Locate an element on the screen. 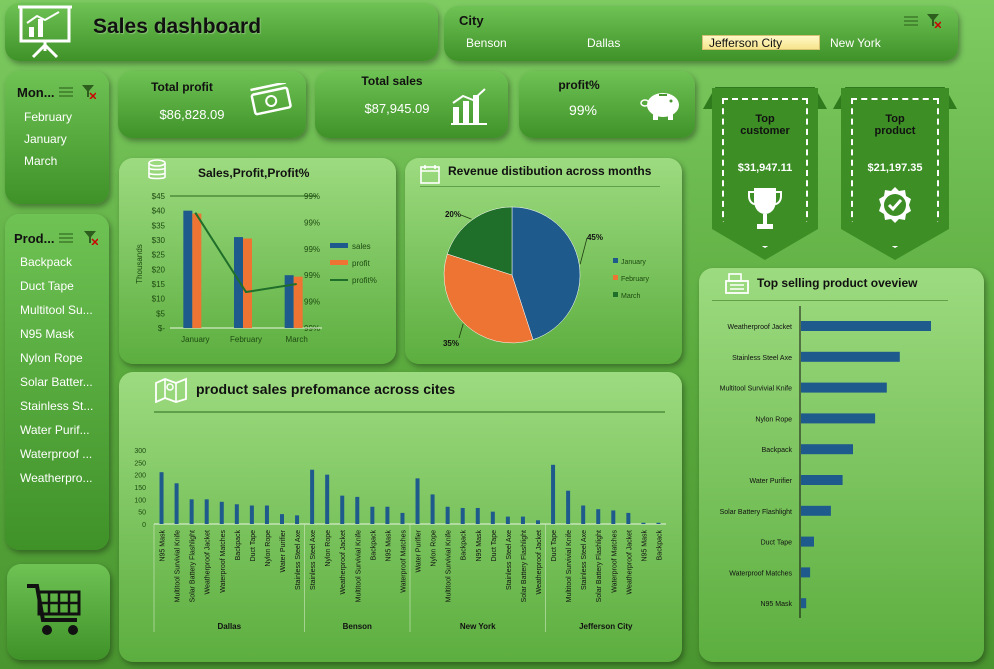  month-item-january: January is located at coordinates (45, 139).